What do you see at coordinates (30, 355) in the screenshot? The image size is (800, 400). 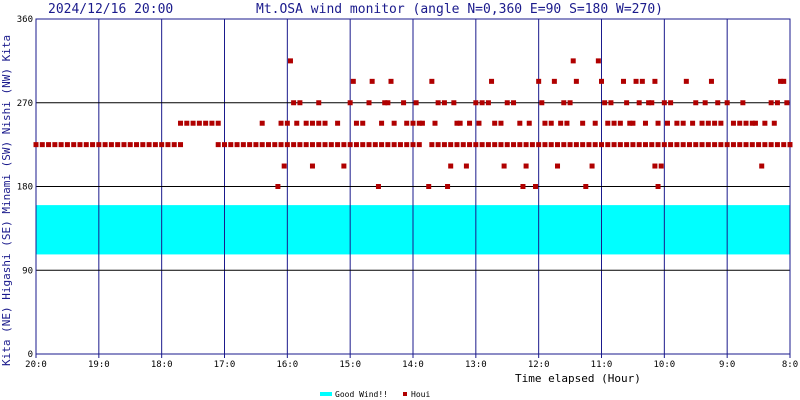 I see `y-tick-label: 0` at bounding box center [30, 355].